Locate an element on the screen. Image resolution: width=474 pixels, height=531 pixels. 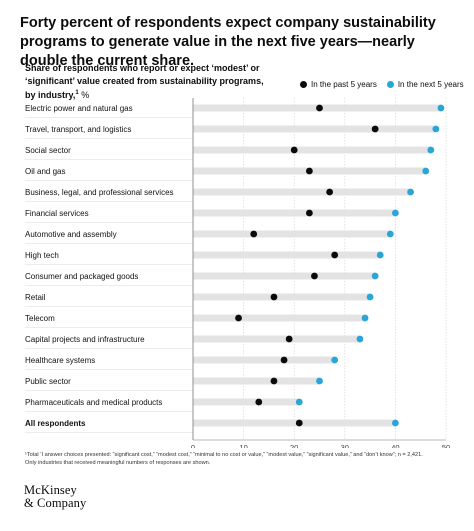
category-label: All respondents is located at coordinates (55, 423).